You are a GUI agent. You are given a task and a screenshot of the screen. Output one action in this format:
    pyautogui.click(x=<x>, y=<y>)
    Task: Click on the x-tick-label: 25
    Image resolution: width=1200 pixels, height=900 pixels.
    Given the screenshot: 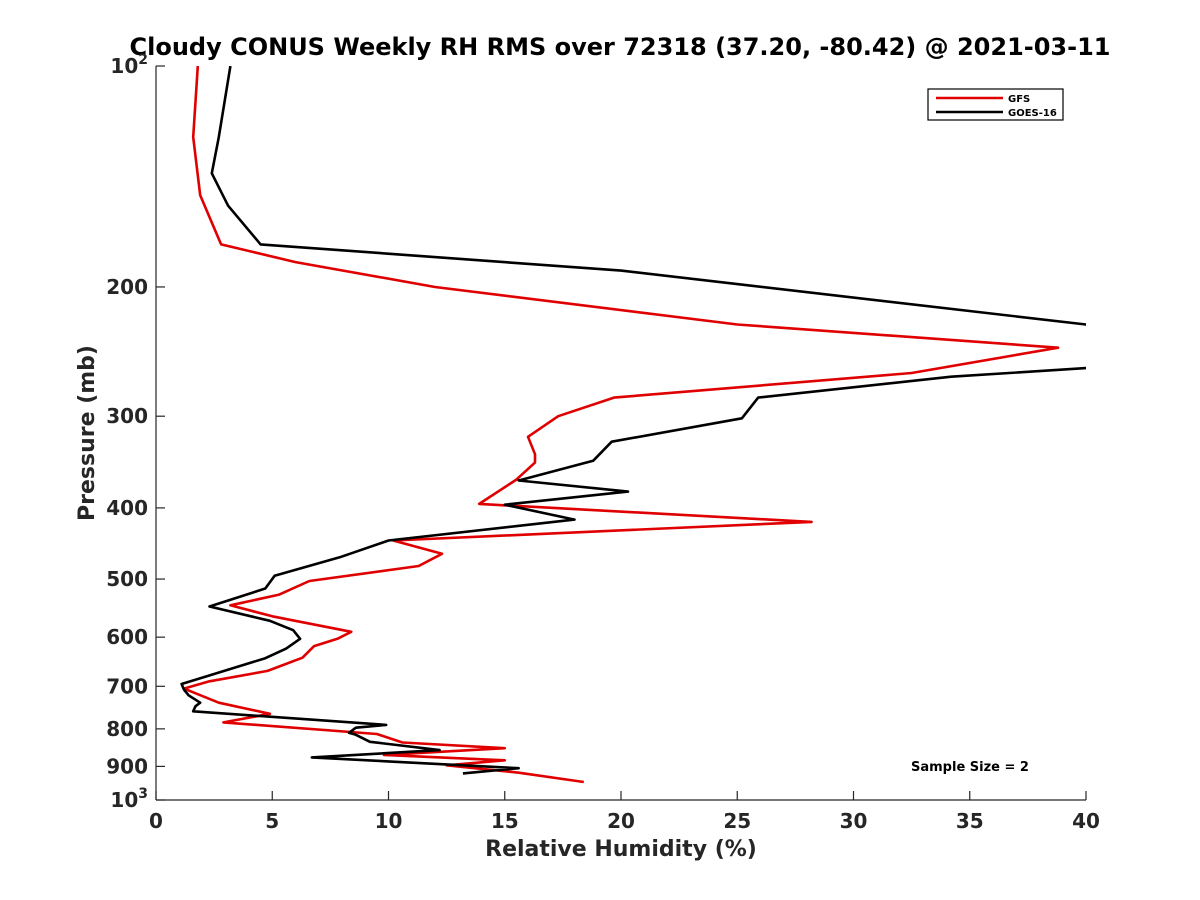 What is the action you would take?
    pyautogui.click(x=737, y=821)
    